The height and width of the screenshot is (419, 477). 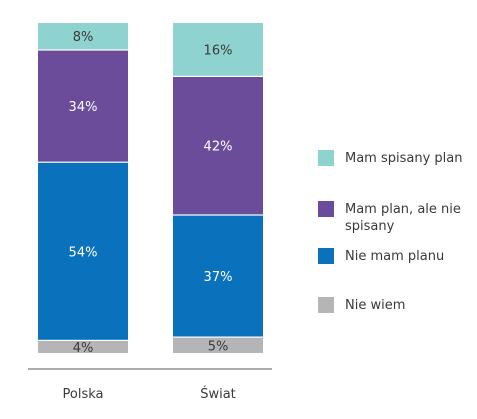 I want to click on data-label: 8%, so click(x=83, y=37).